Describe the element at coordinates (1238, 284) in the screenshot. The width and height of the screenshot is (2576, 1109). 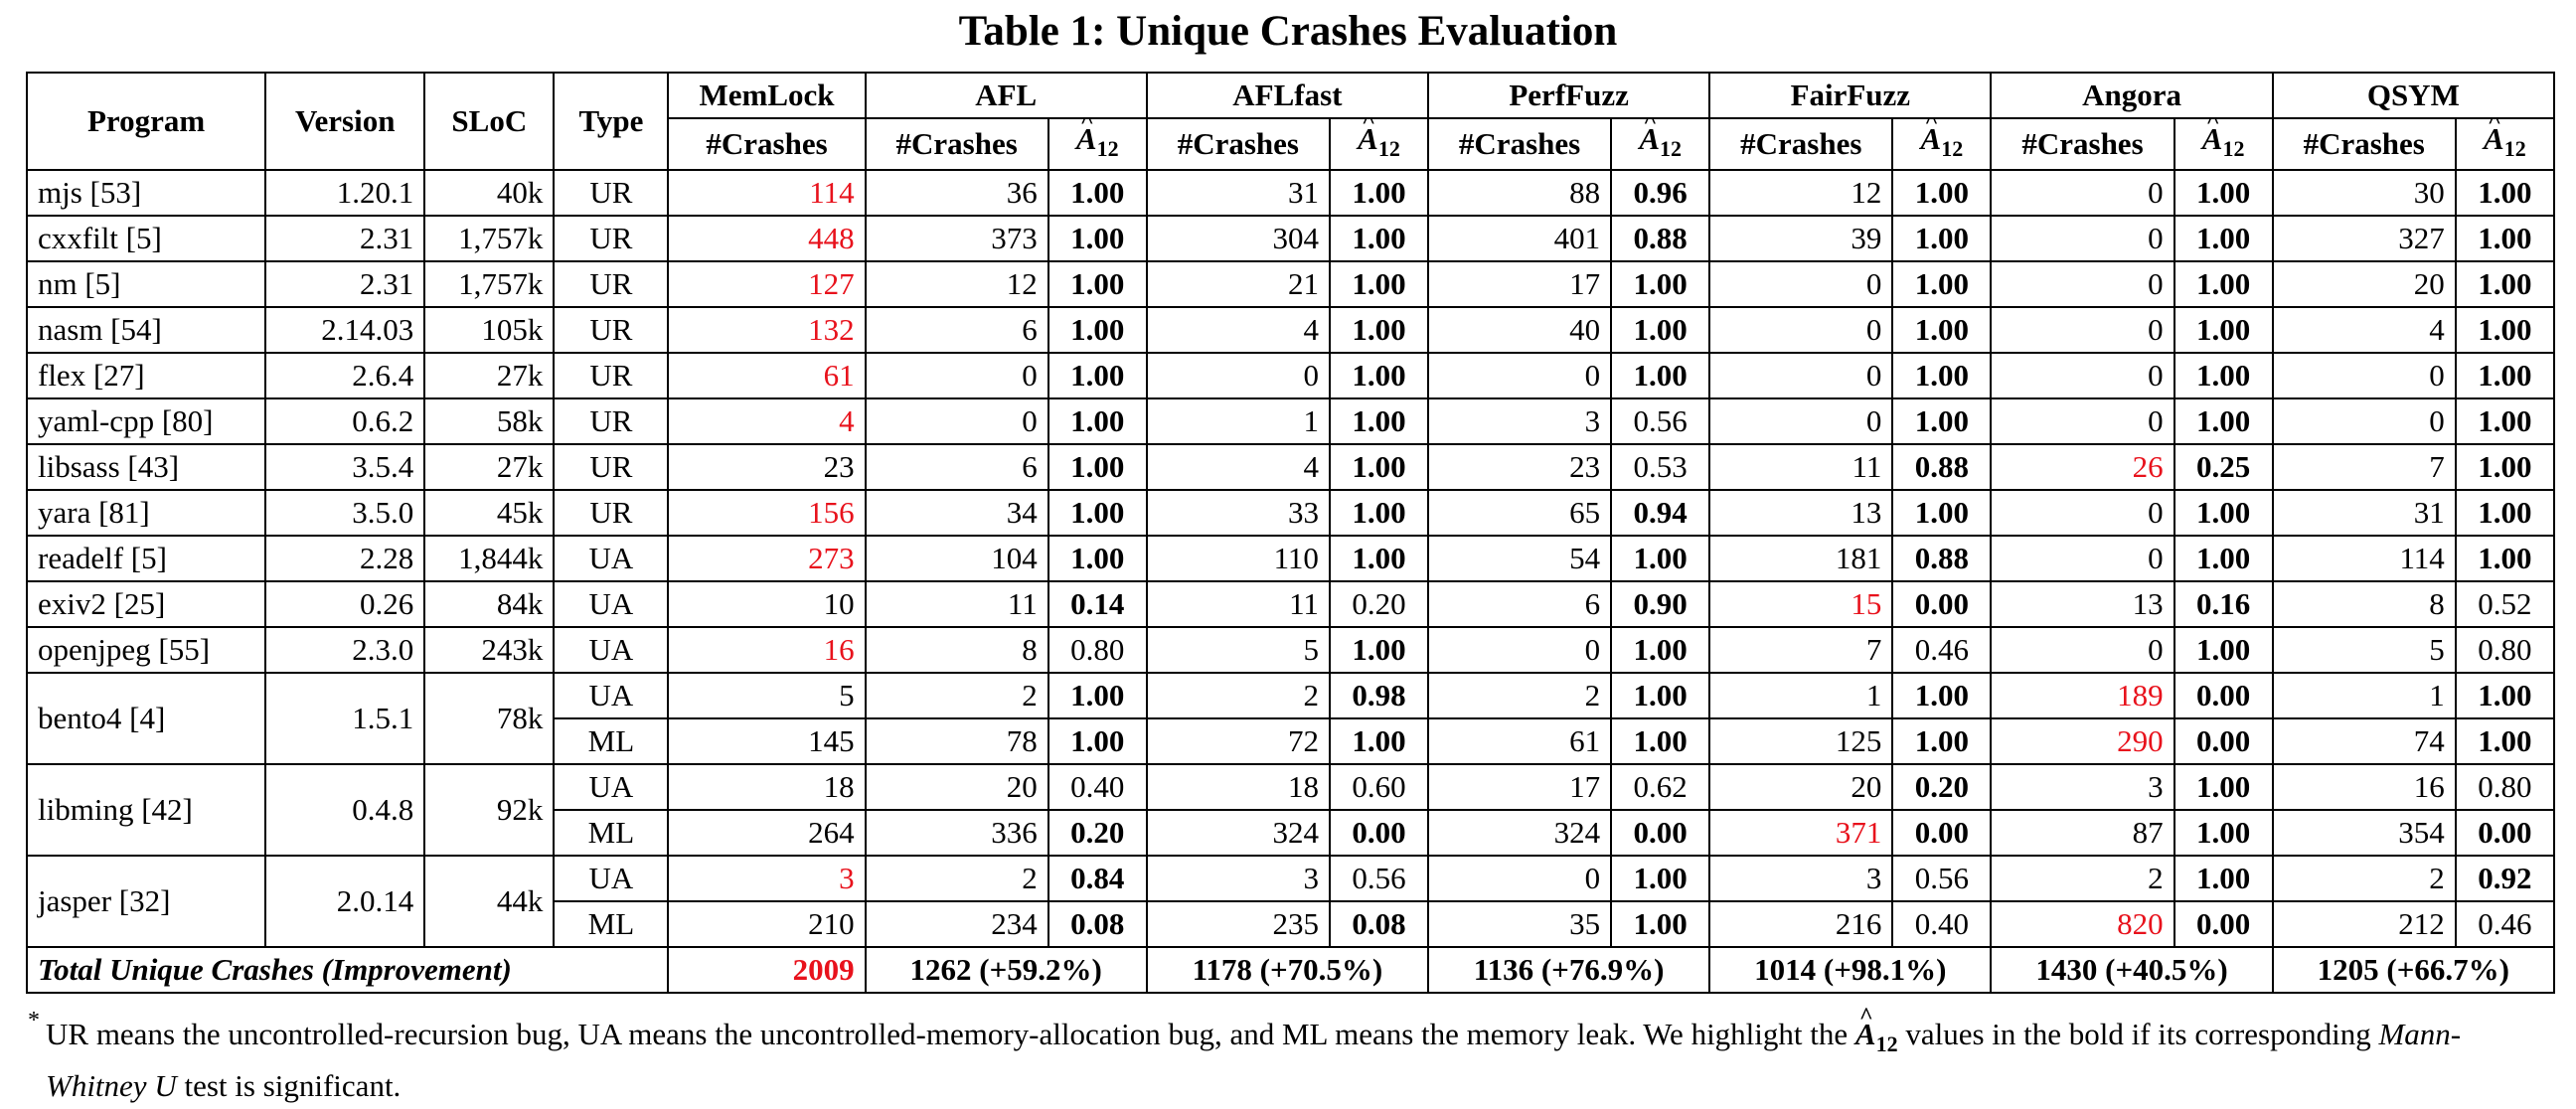
I see `cell-crashes: 21` at that location.